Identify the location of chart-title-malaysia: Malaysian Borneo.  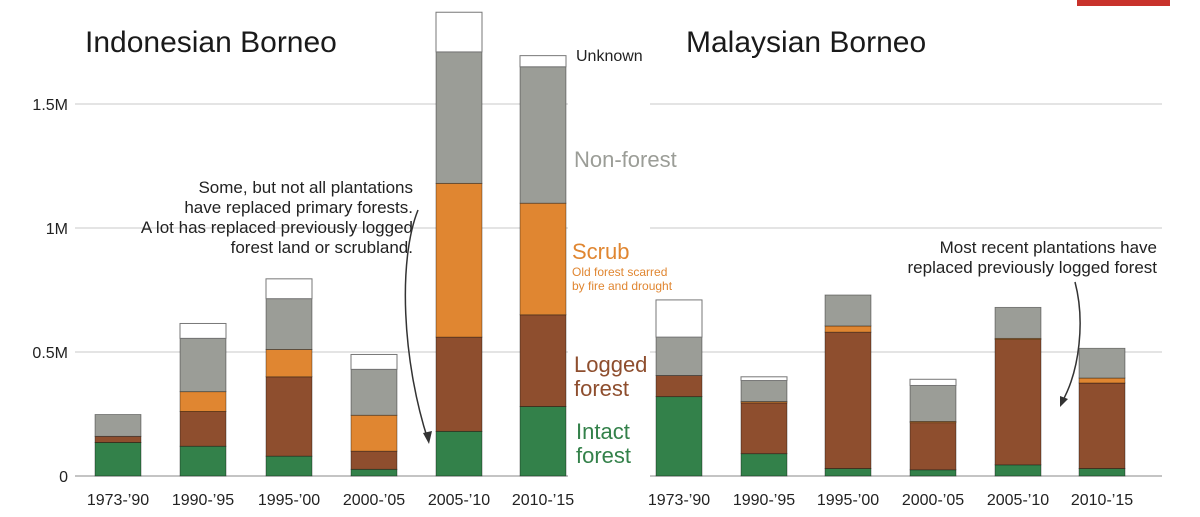
(806, 42).